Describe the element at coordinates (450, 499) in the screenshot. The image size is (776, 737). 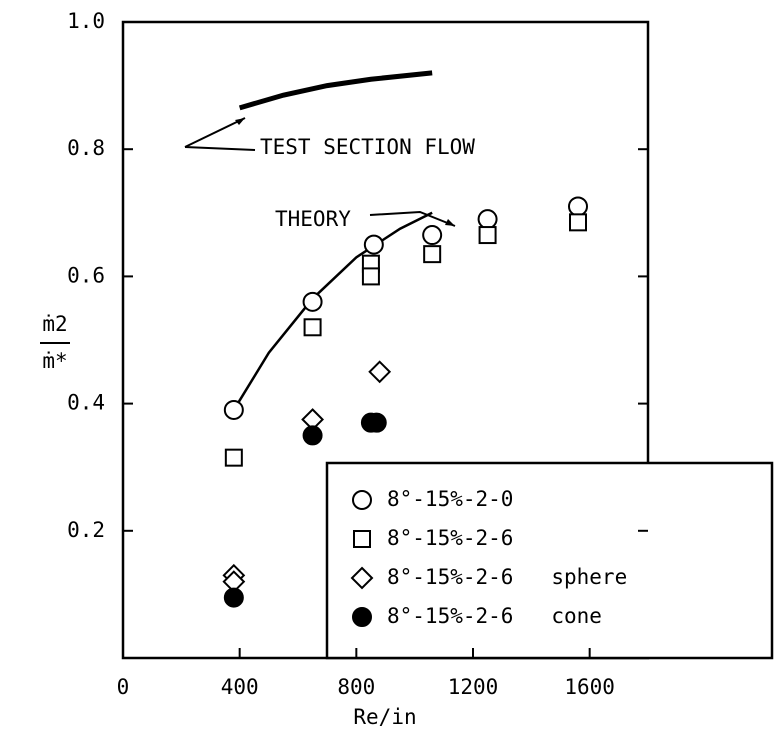
I see `legend-label: 8°-15%-2-0` at that location.